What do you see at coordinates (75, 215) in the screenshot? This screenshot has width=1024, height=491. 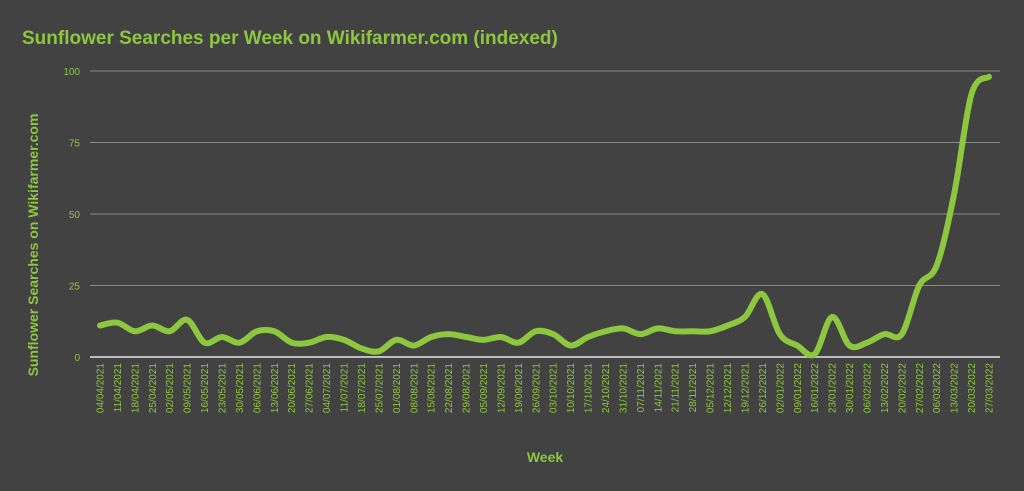 I see `y-tick-label: 50` at bounding box center [75, 215].